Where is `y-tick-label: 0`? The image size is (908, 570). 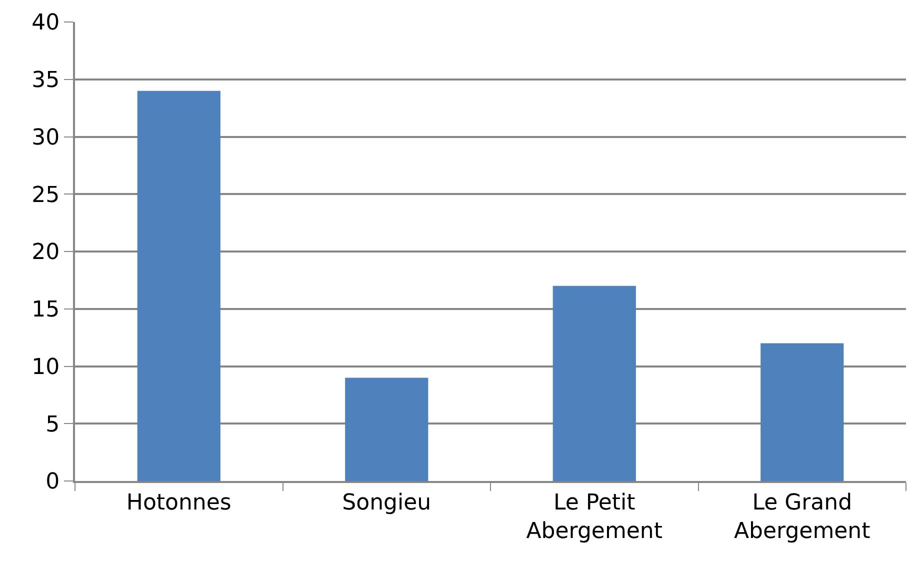 y-tick-label: 0 is located at coordinates (53, 482).